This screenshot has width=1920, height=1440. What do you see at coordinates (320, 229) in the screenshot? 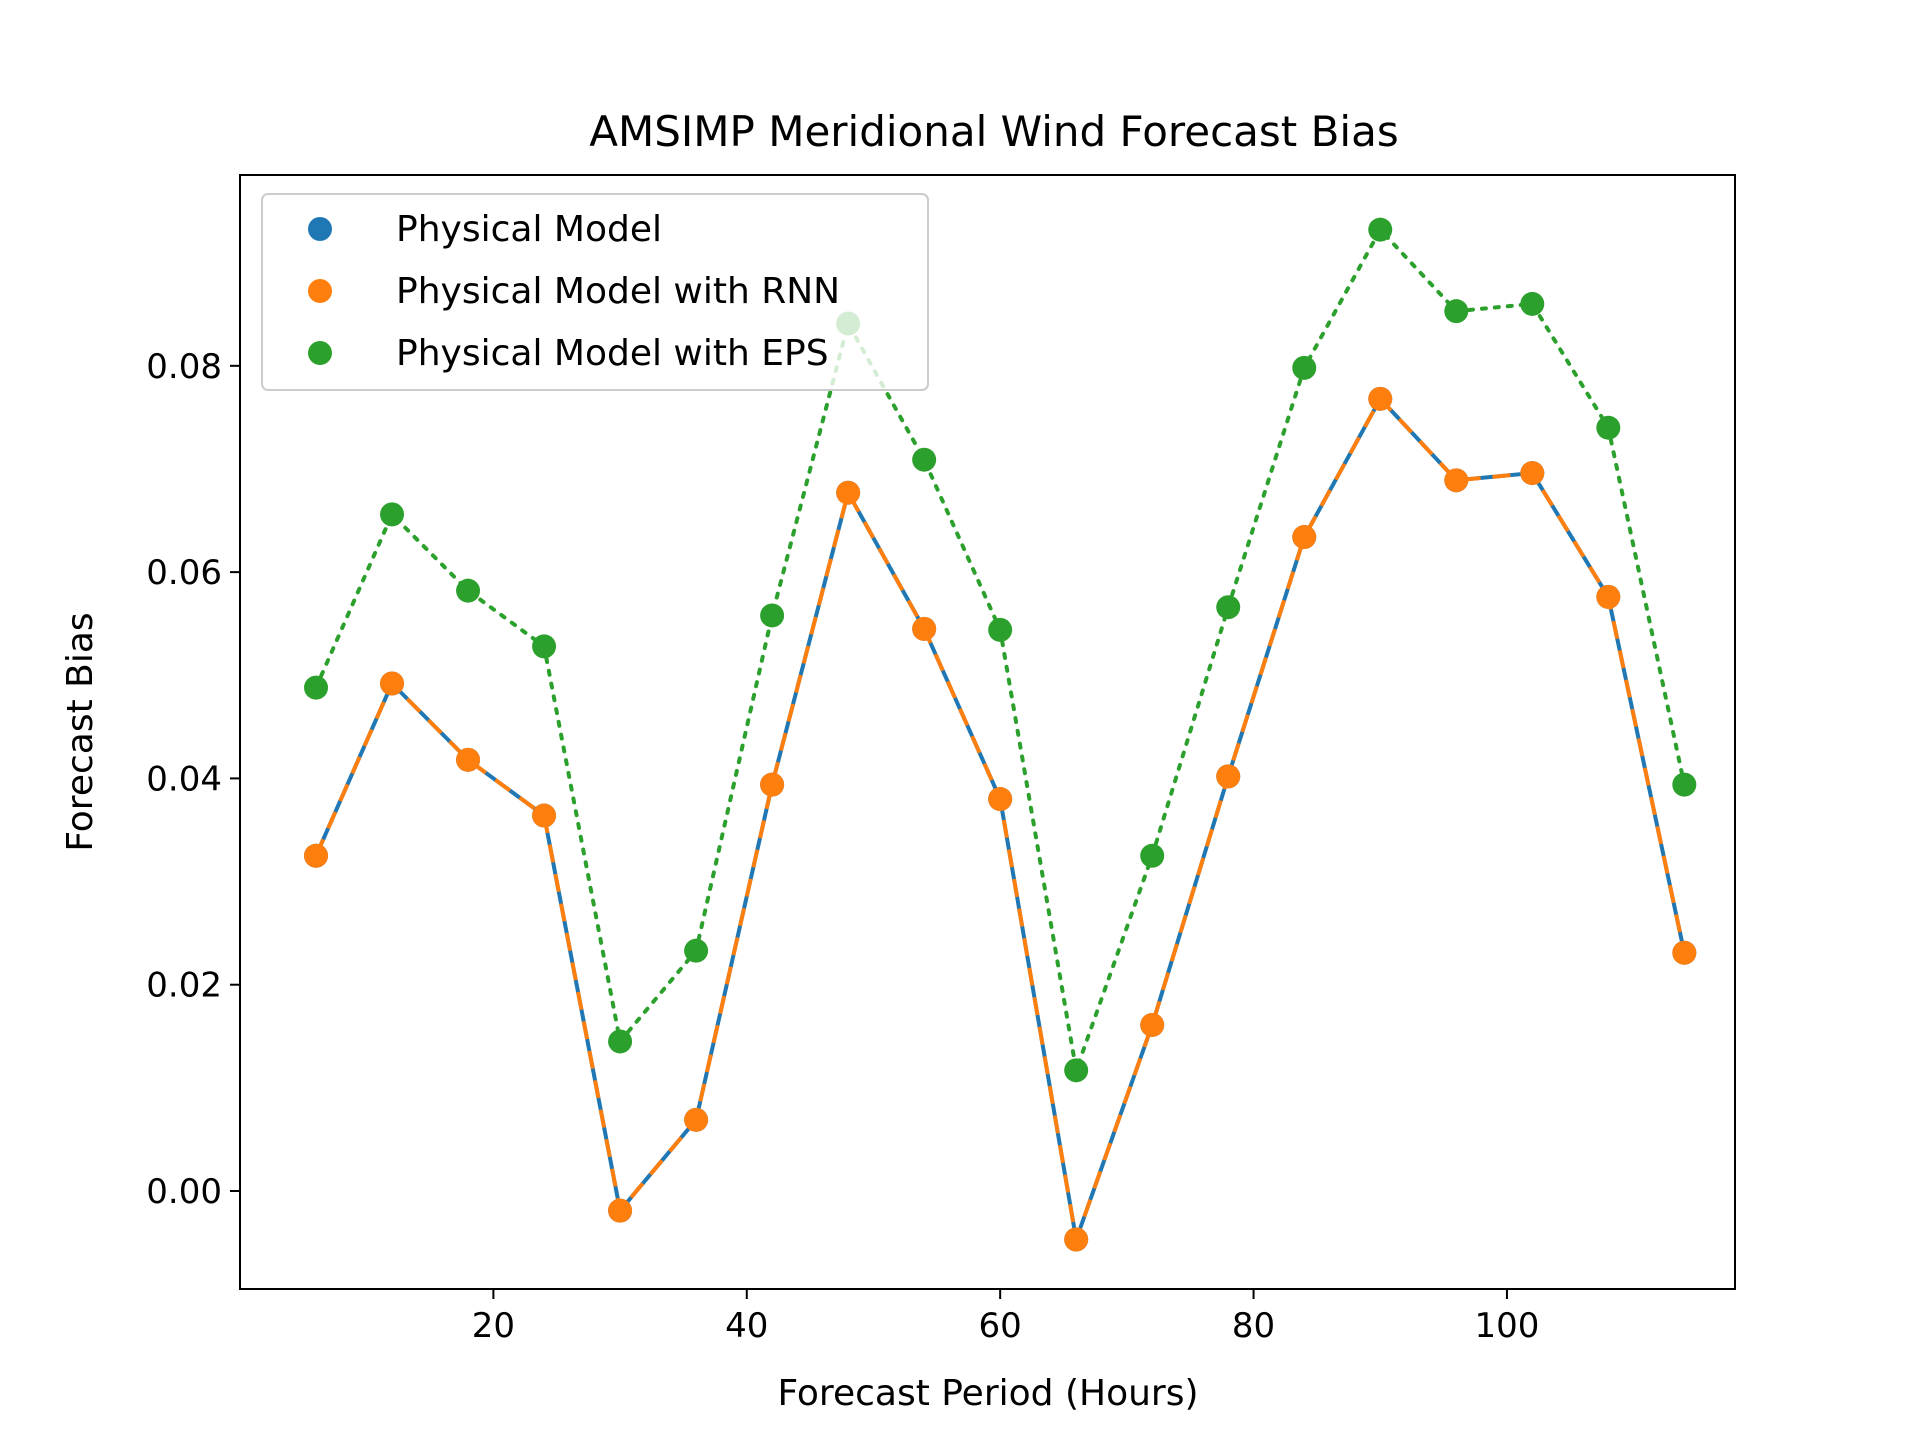
I see `legend-marker-physical-model` at bounding box center [320, 229].